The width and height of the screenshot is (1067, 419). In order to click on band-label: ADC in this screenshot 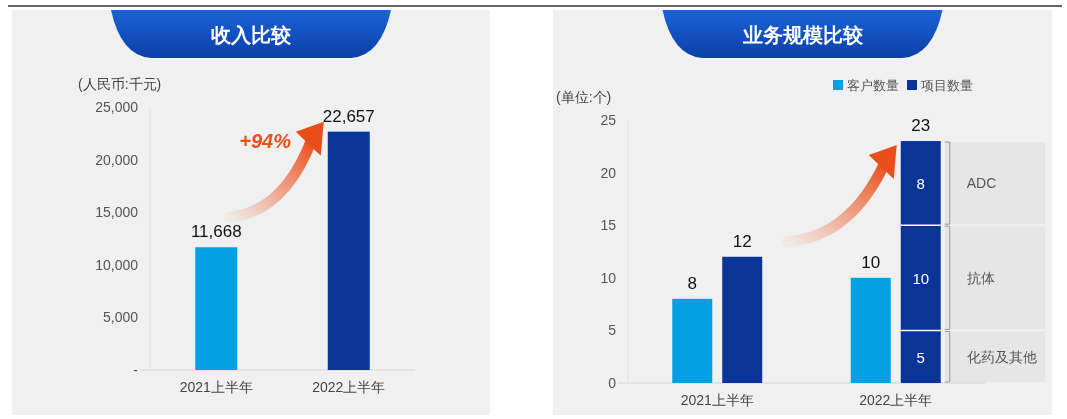, I will do `click(981, 183)`.